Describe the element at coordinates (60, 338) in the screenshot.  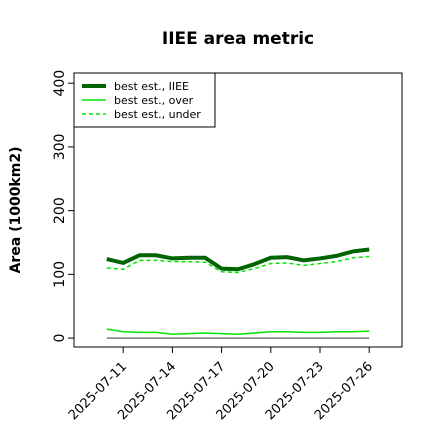
I see `y-tick-label: 0` at that location.